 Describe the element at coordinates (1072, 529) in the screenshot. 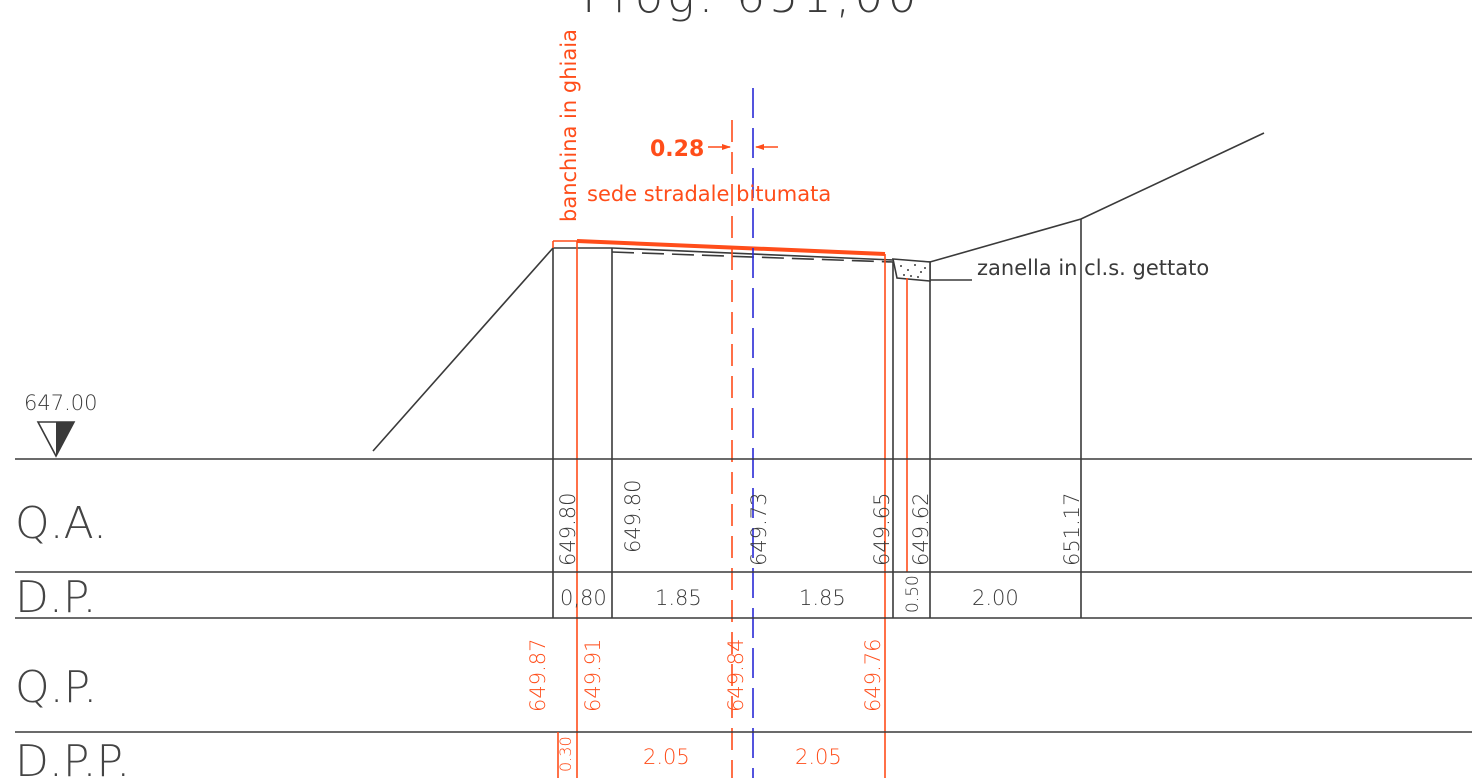

I see `qa-value-6: 651.17` at that location.